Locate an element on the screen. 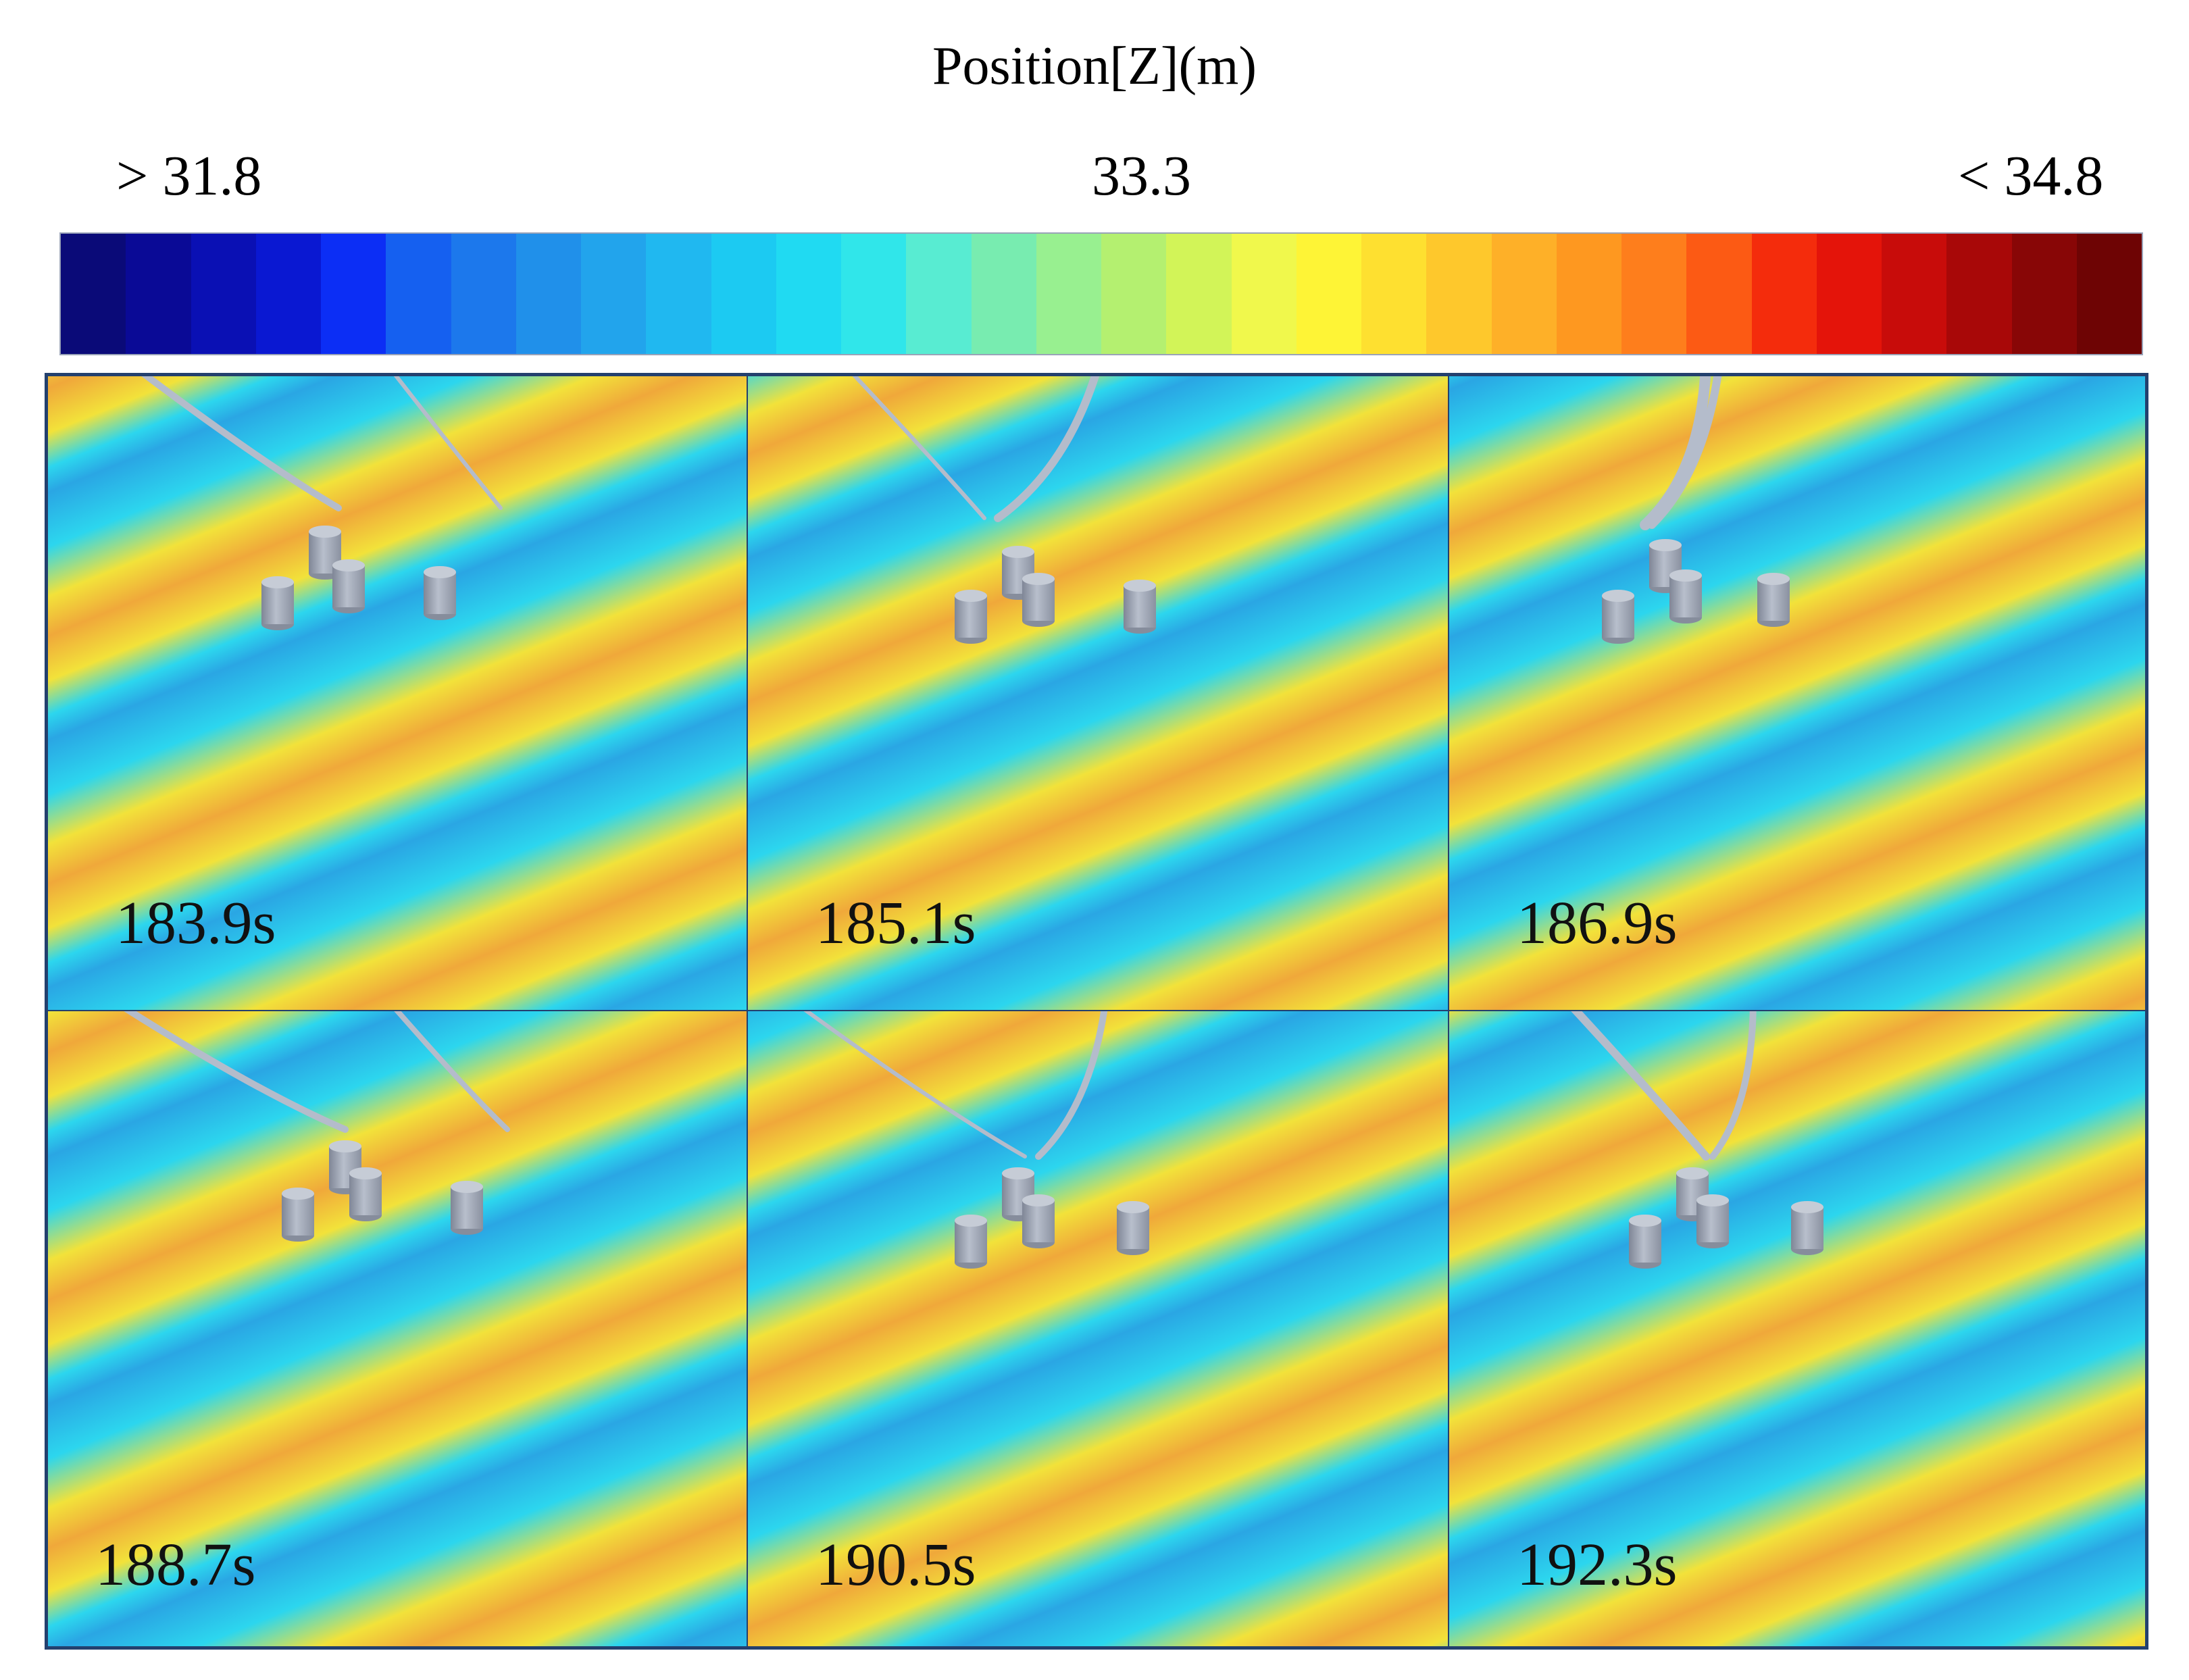 Image resolution: width=2189 pixels, height=1680 pixels. snapshot-panel: 186.9s is located at coordinates (1797, 693).